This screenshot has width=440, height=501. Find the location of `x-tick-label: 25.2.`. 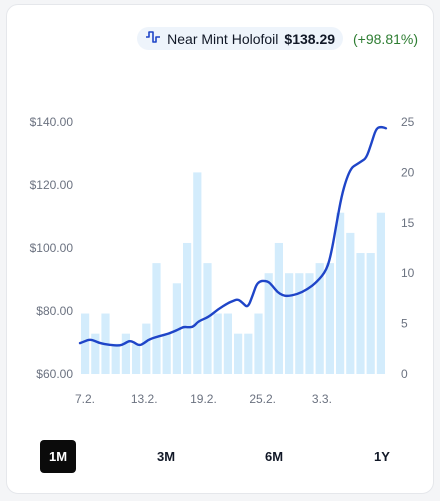

x-tick-label: 25.2. is located at coordinates (262, 399).